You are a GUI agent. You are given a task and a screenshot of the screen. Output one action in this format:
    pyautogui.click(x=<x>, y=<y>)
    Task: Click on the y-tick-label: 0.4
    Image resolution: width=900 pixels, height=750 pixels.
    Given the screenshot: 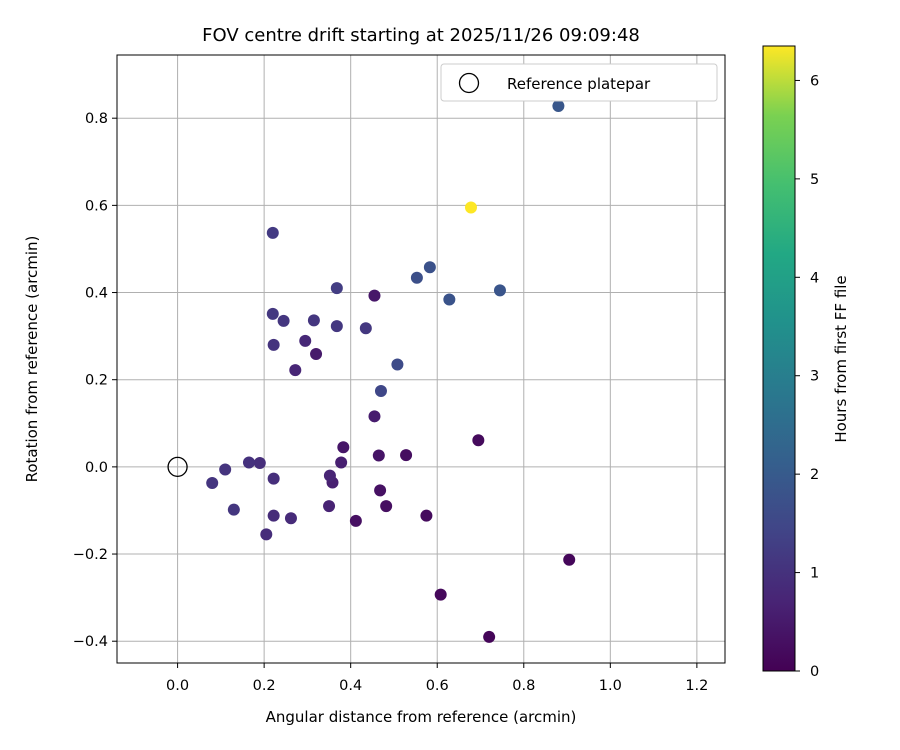 What is the action you would take?
    pyautogui.click(x=96, y=294)
    